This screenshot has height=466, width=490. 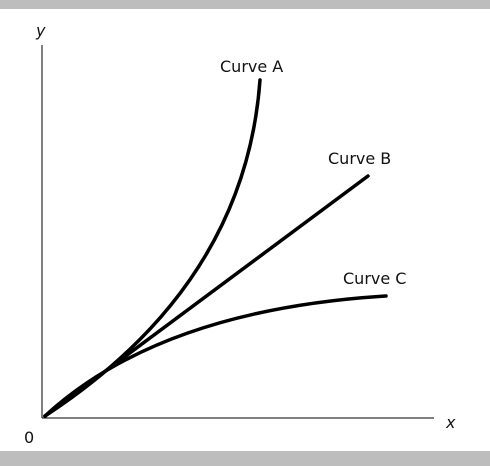 I want to click on origin-label: 0, so click(x=29, y=437).